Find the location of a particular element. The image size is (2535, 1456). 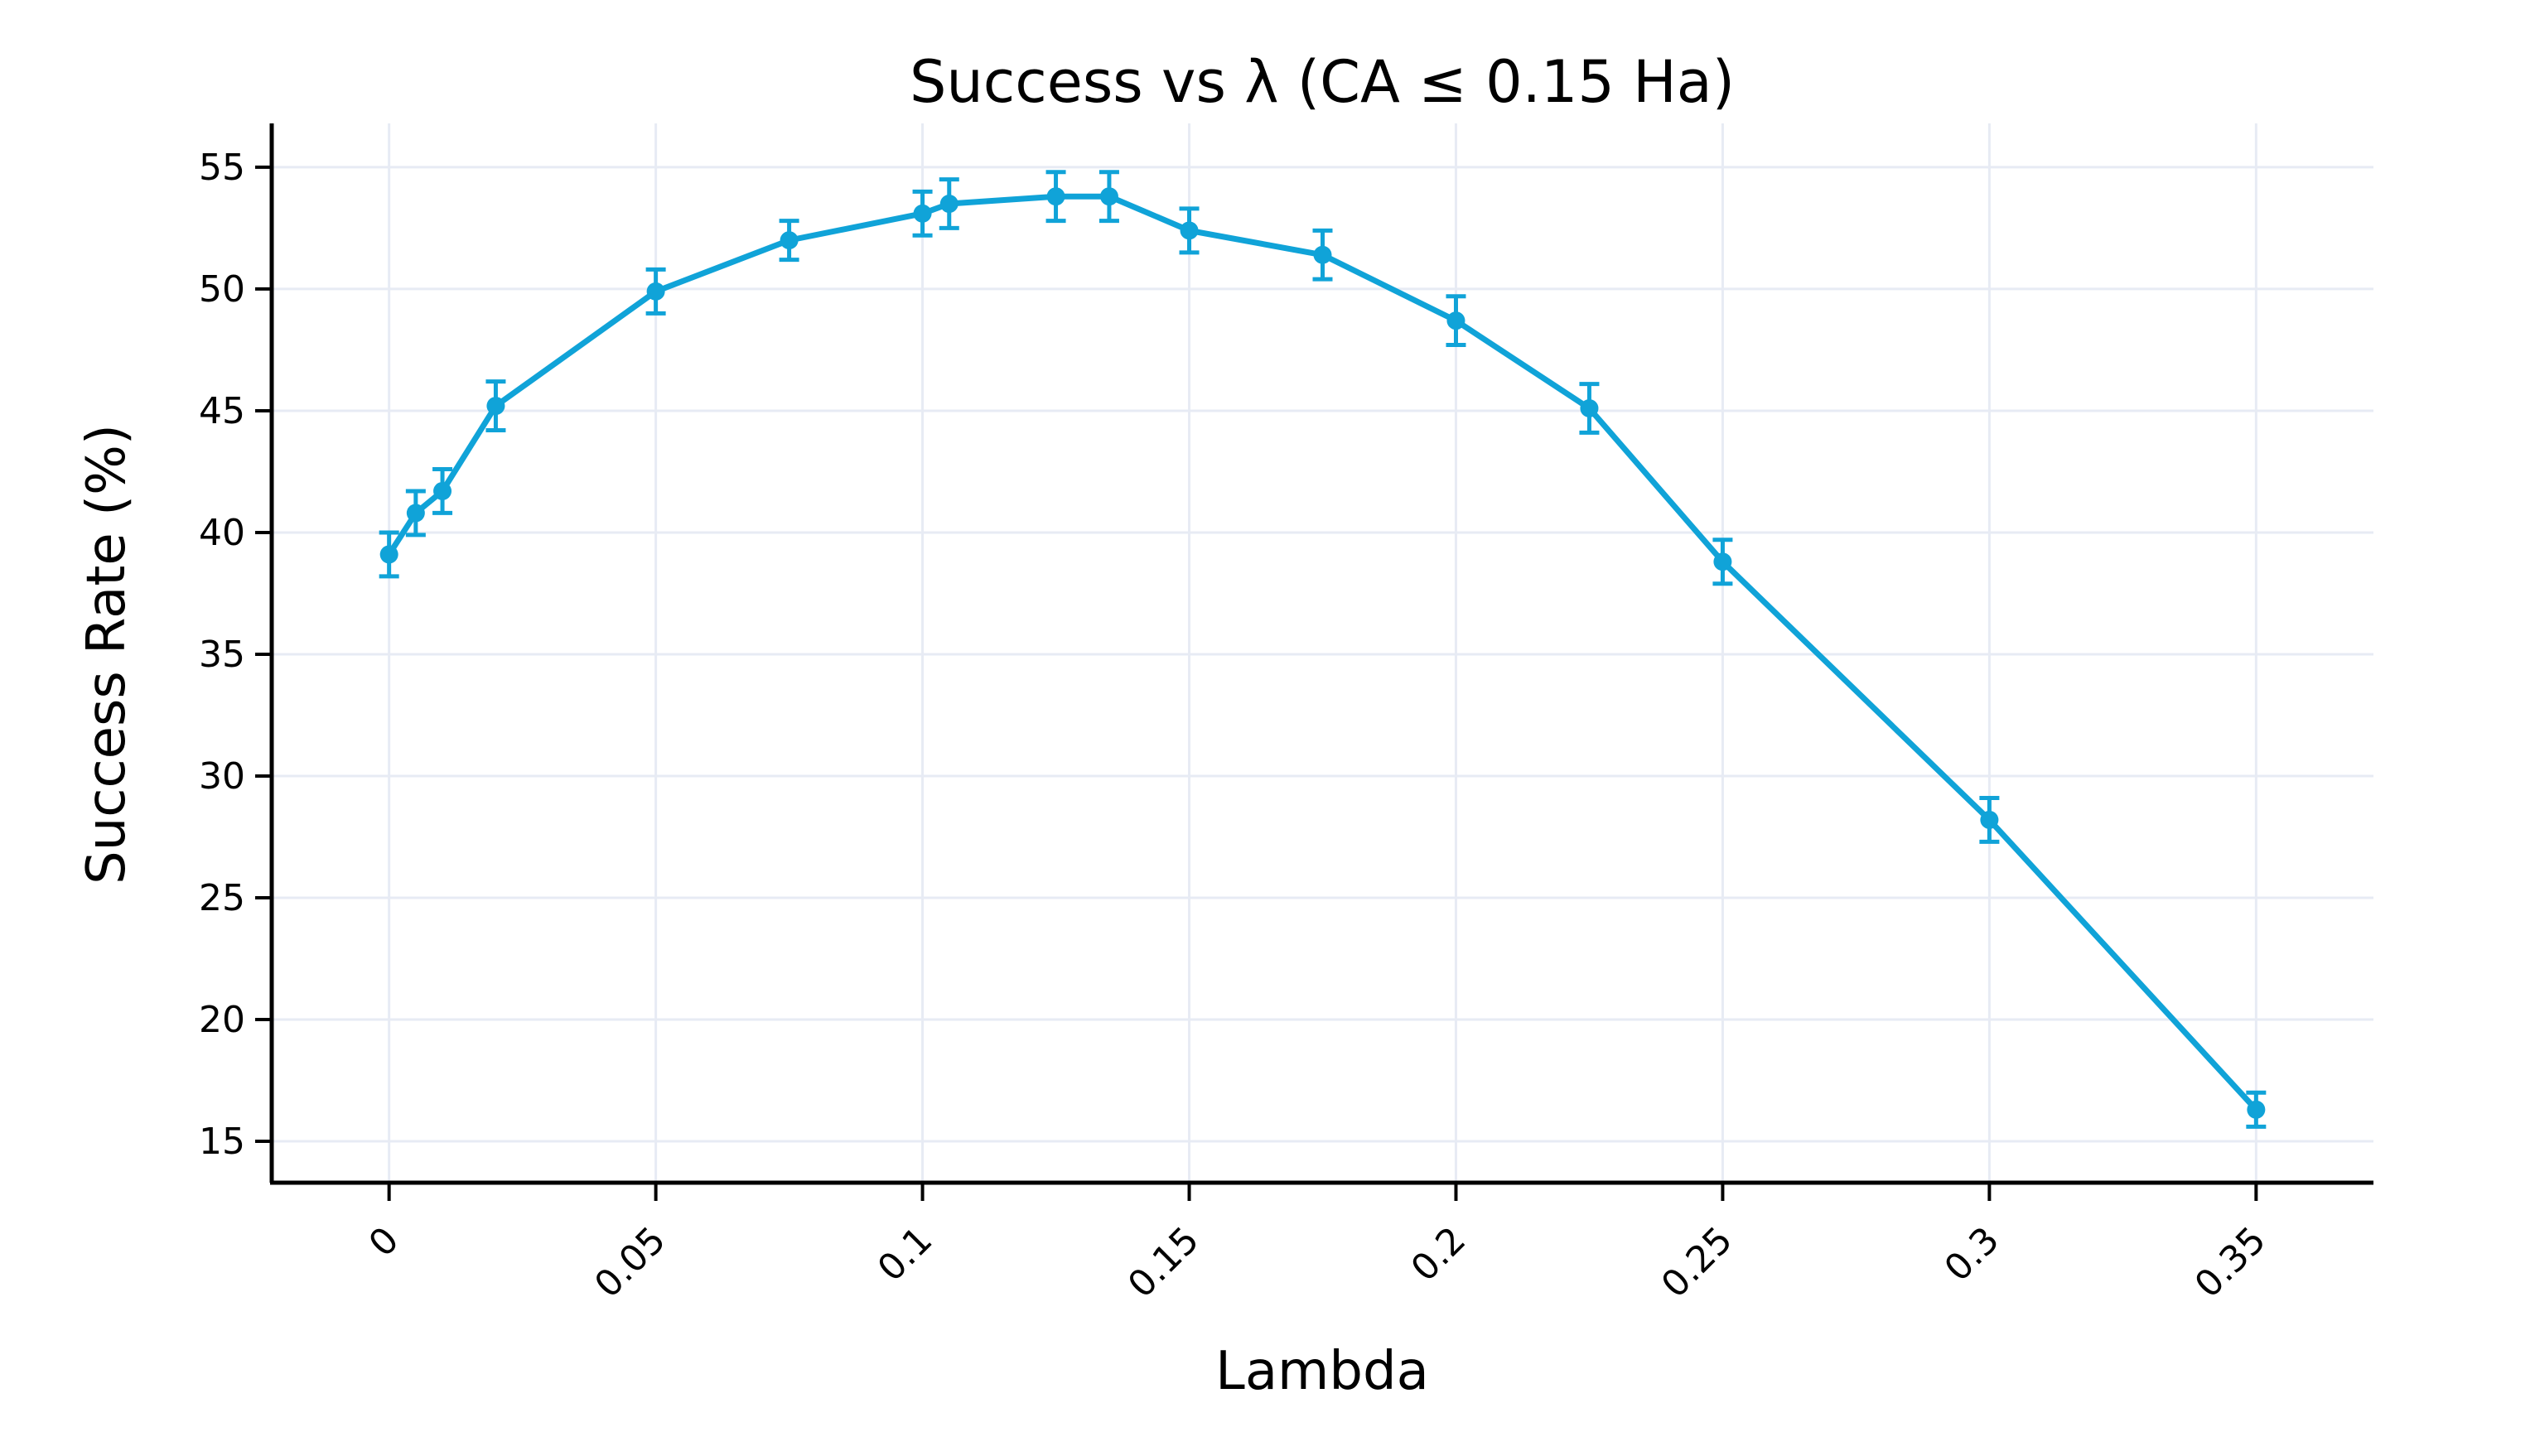

x-tick-label: 0 is located at coordinates (384, 1242).